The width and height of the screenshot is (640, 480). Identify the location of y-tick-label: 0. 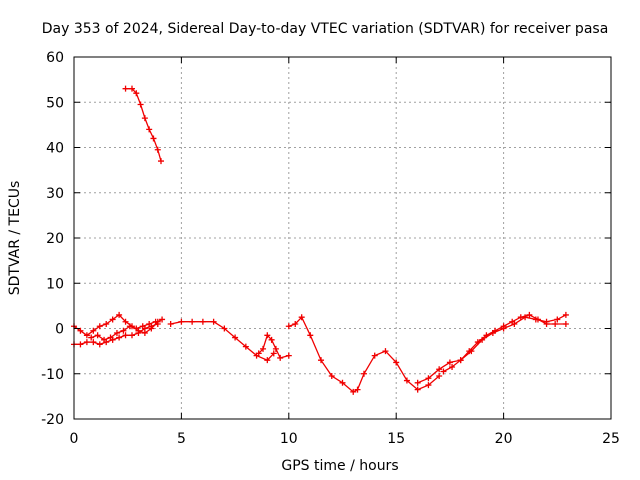
(59, 330).